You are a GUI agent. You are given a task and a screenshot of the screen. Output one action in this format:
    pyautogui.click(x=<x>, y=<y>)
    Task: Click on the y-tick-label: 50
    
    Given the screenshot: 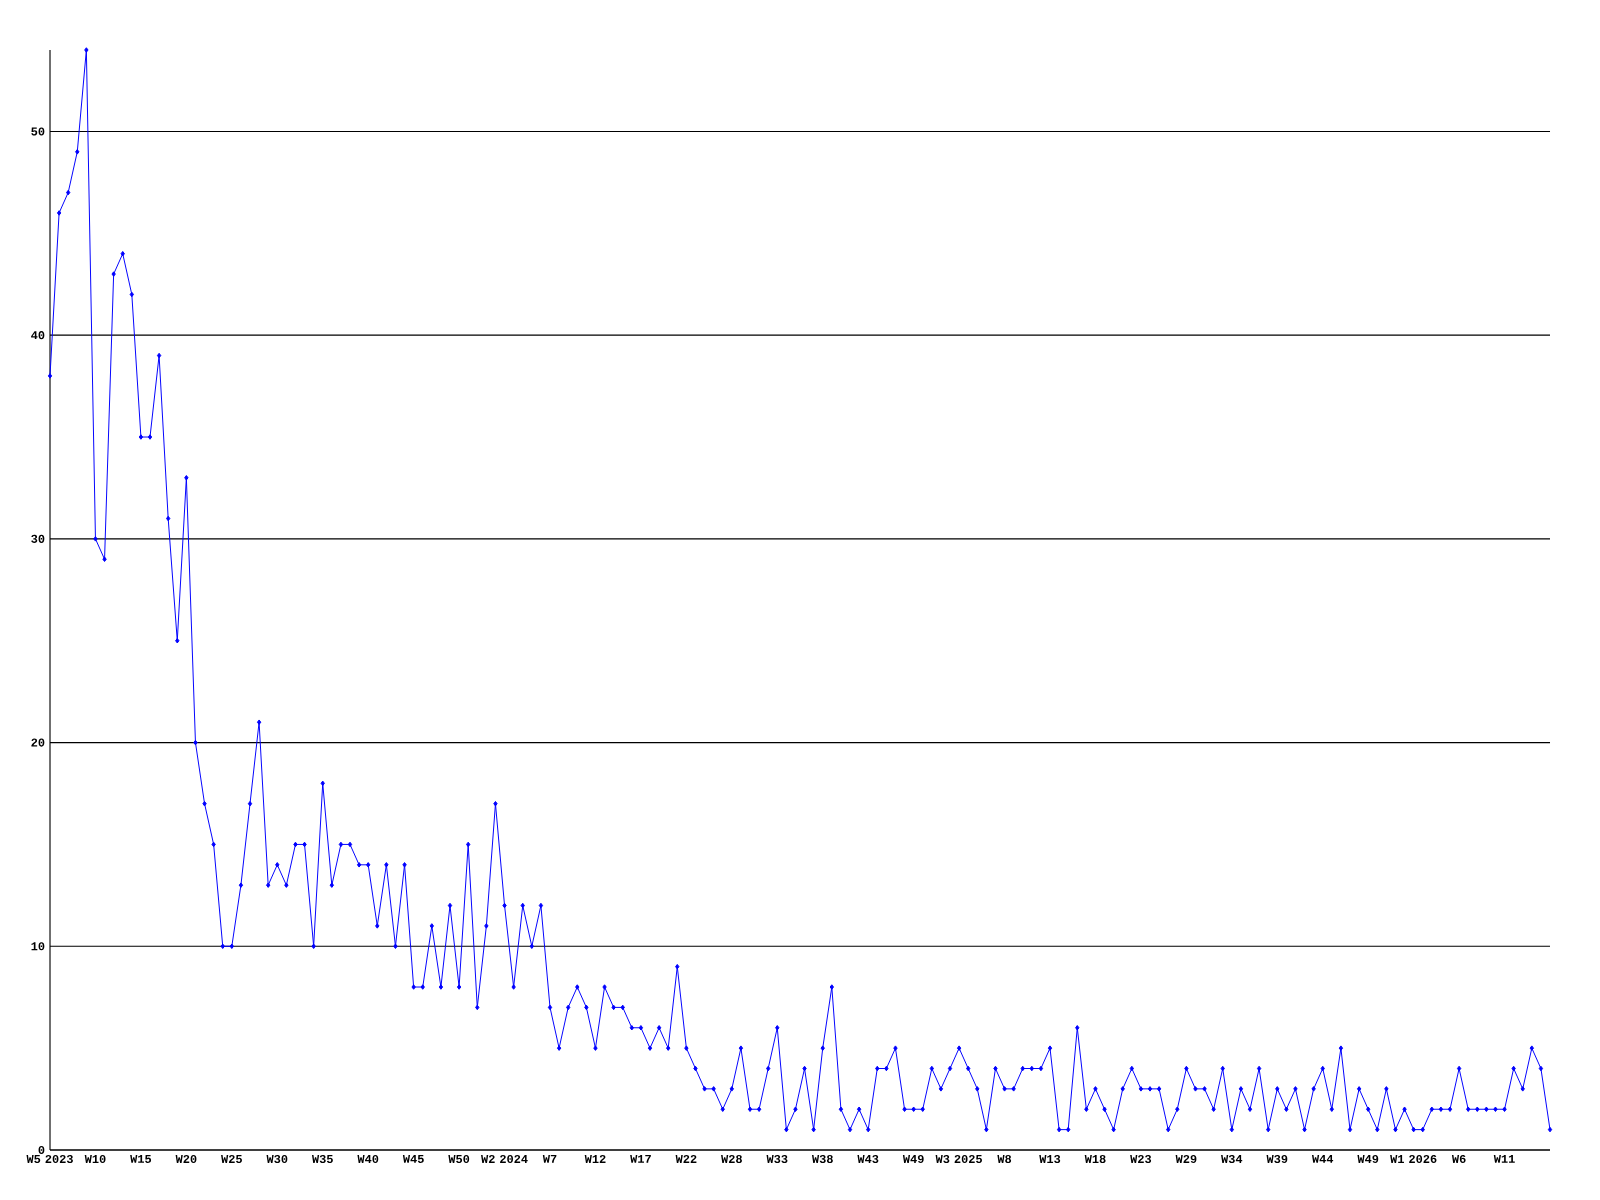 What is the action you would take?
    pyautogui.click(x=38, y=131)
    